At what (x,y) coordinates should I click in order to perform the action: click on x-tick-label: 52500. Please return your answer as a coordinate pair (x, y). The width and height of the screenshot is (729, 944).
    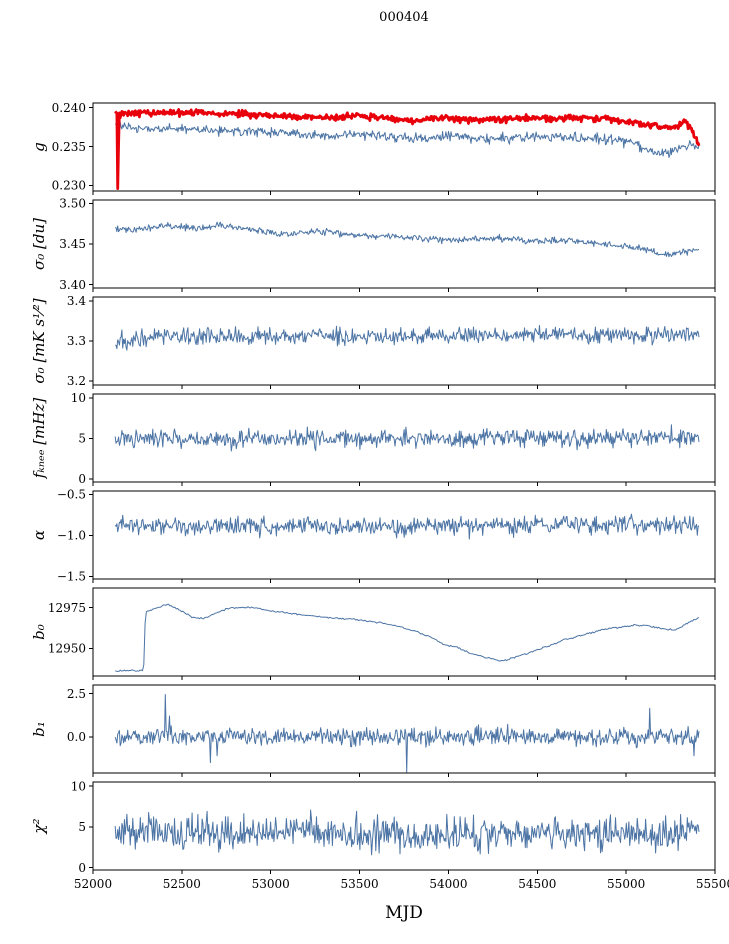
    Looking at the image, I should click on (182, 884).